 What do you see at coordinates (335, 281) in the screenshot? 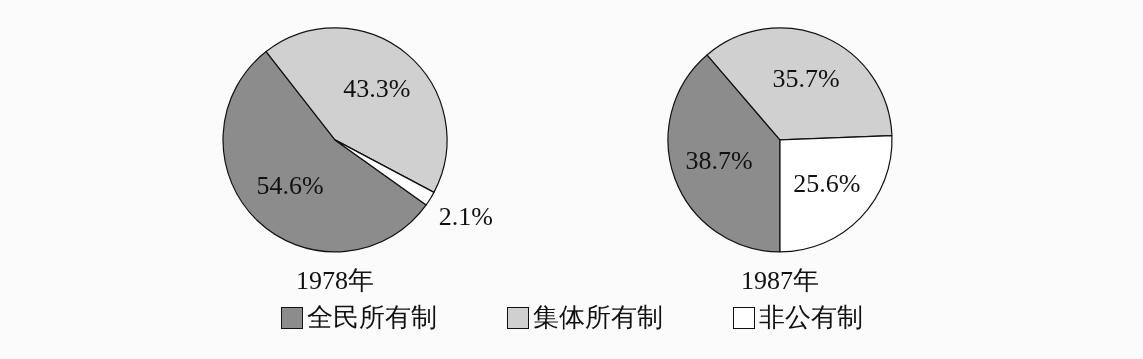
I see `text: 1978年` at bounding box center [335, 281].